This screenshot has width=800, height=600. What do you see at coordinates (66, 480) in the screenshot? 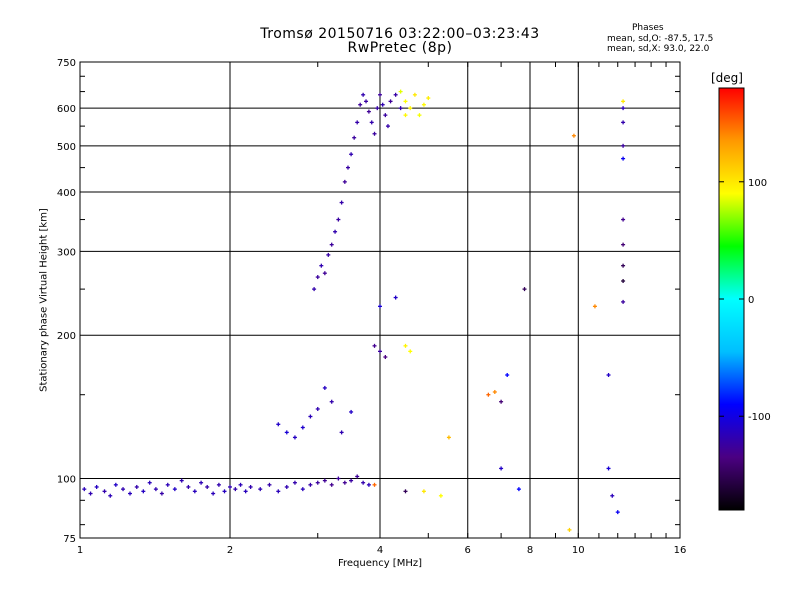
I see `y-tick-label: 100` at bounding box center [66, 480].